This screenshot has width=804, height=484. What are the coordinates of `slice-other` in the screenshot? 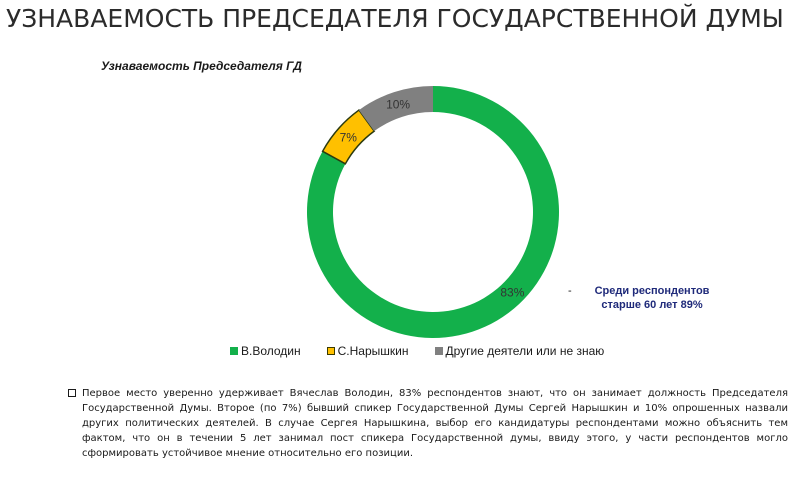 It's located at (395, 109).